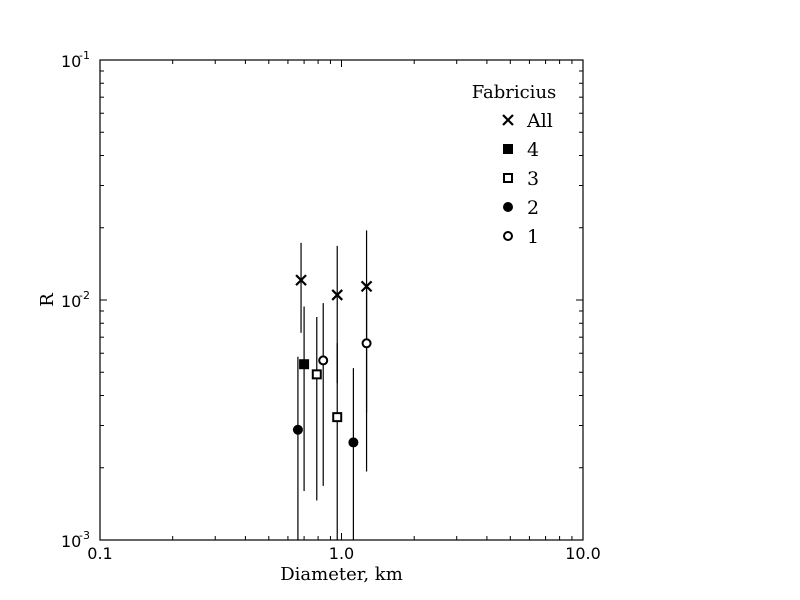  What do you see at coordinates (521, 150) in the screenshot?
I see `legend-item: 4` at bounding box center [521, 150].